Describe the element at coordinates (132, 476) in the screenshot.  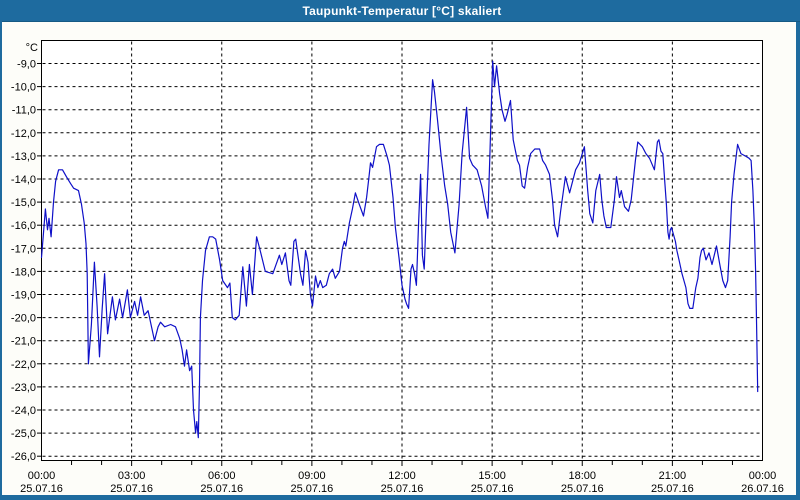
I see `x-tick-time-label: 03:00` at that location.